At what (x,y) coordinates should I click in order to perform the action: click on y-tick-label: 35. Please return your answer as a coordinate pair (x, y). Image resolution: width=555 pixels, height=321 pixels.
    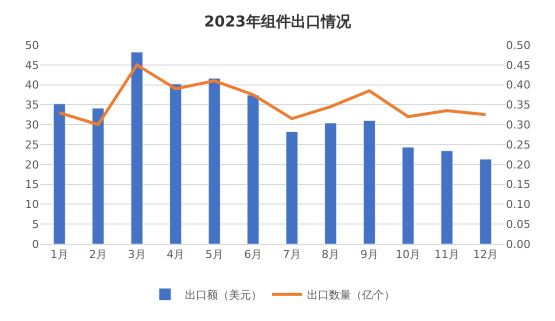
    Looking at the image, I should click on (32, 105).